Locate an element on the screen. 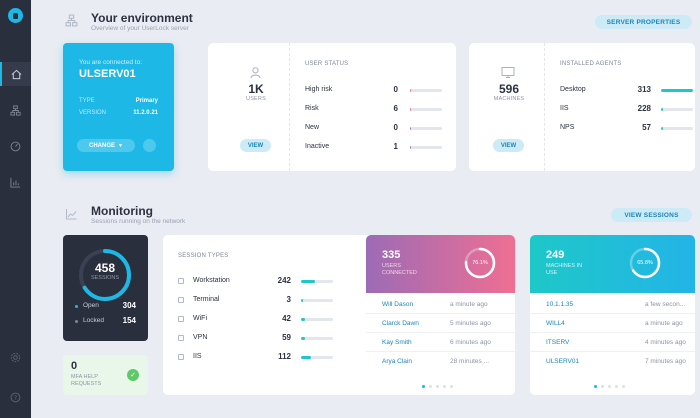 This screenshot has width=700, height=418. feed-row: Clarck Dawn 5 minutes ago is located at coordinates (440, 327).